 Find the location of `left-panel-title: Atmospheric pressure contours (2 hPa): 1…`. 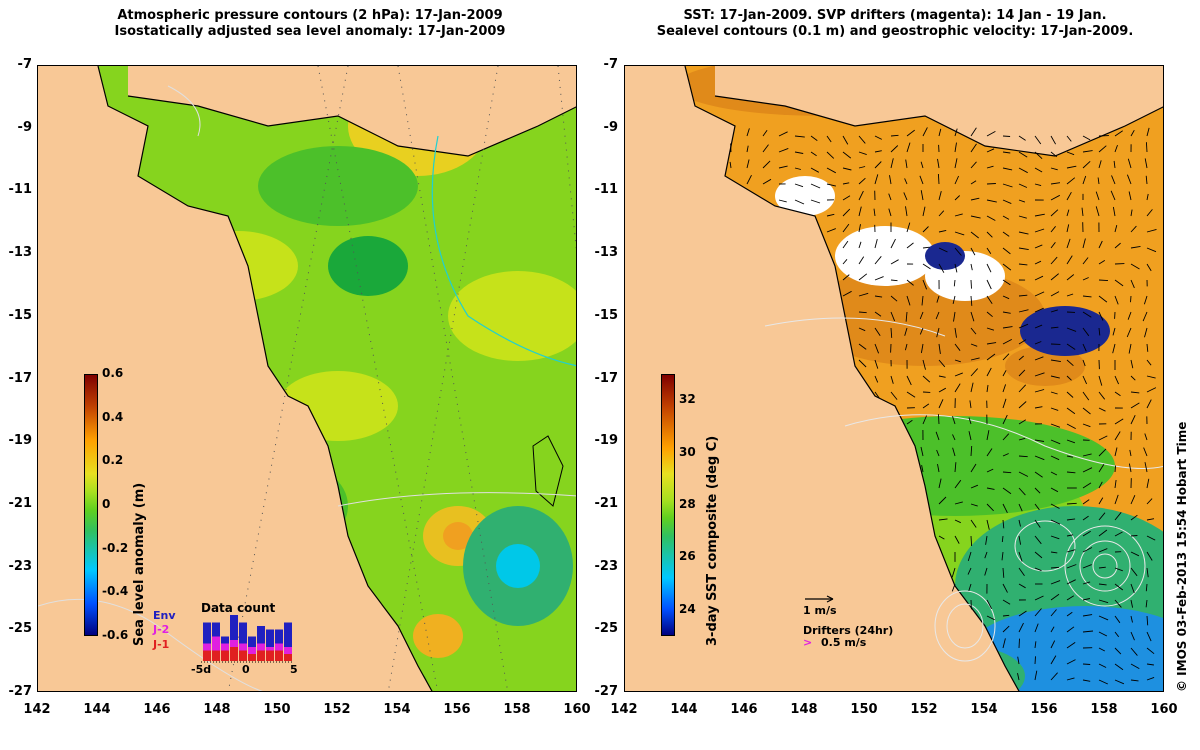

left-panel-title: Atmospheric pressure contours (2 hPa): 1… is located at coordinates (310, 24).